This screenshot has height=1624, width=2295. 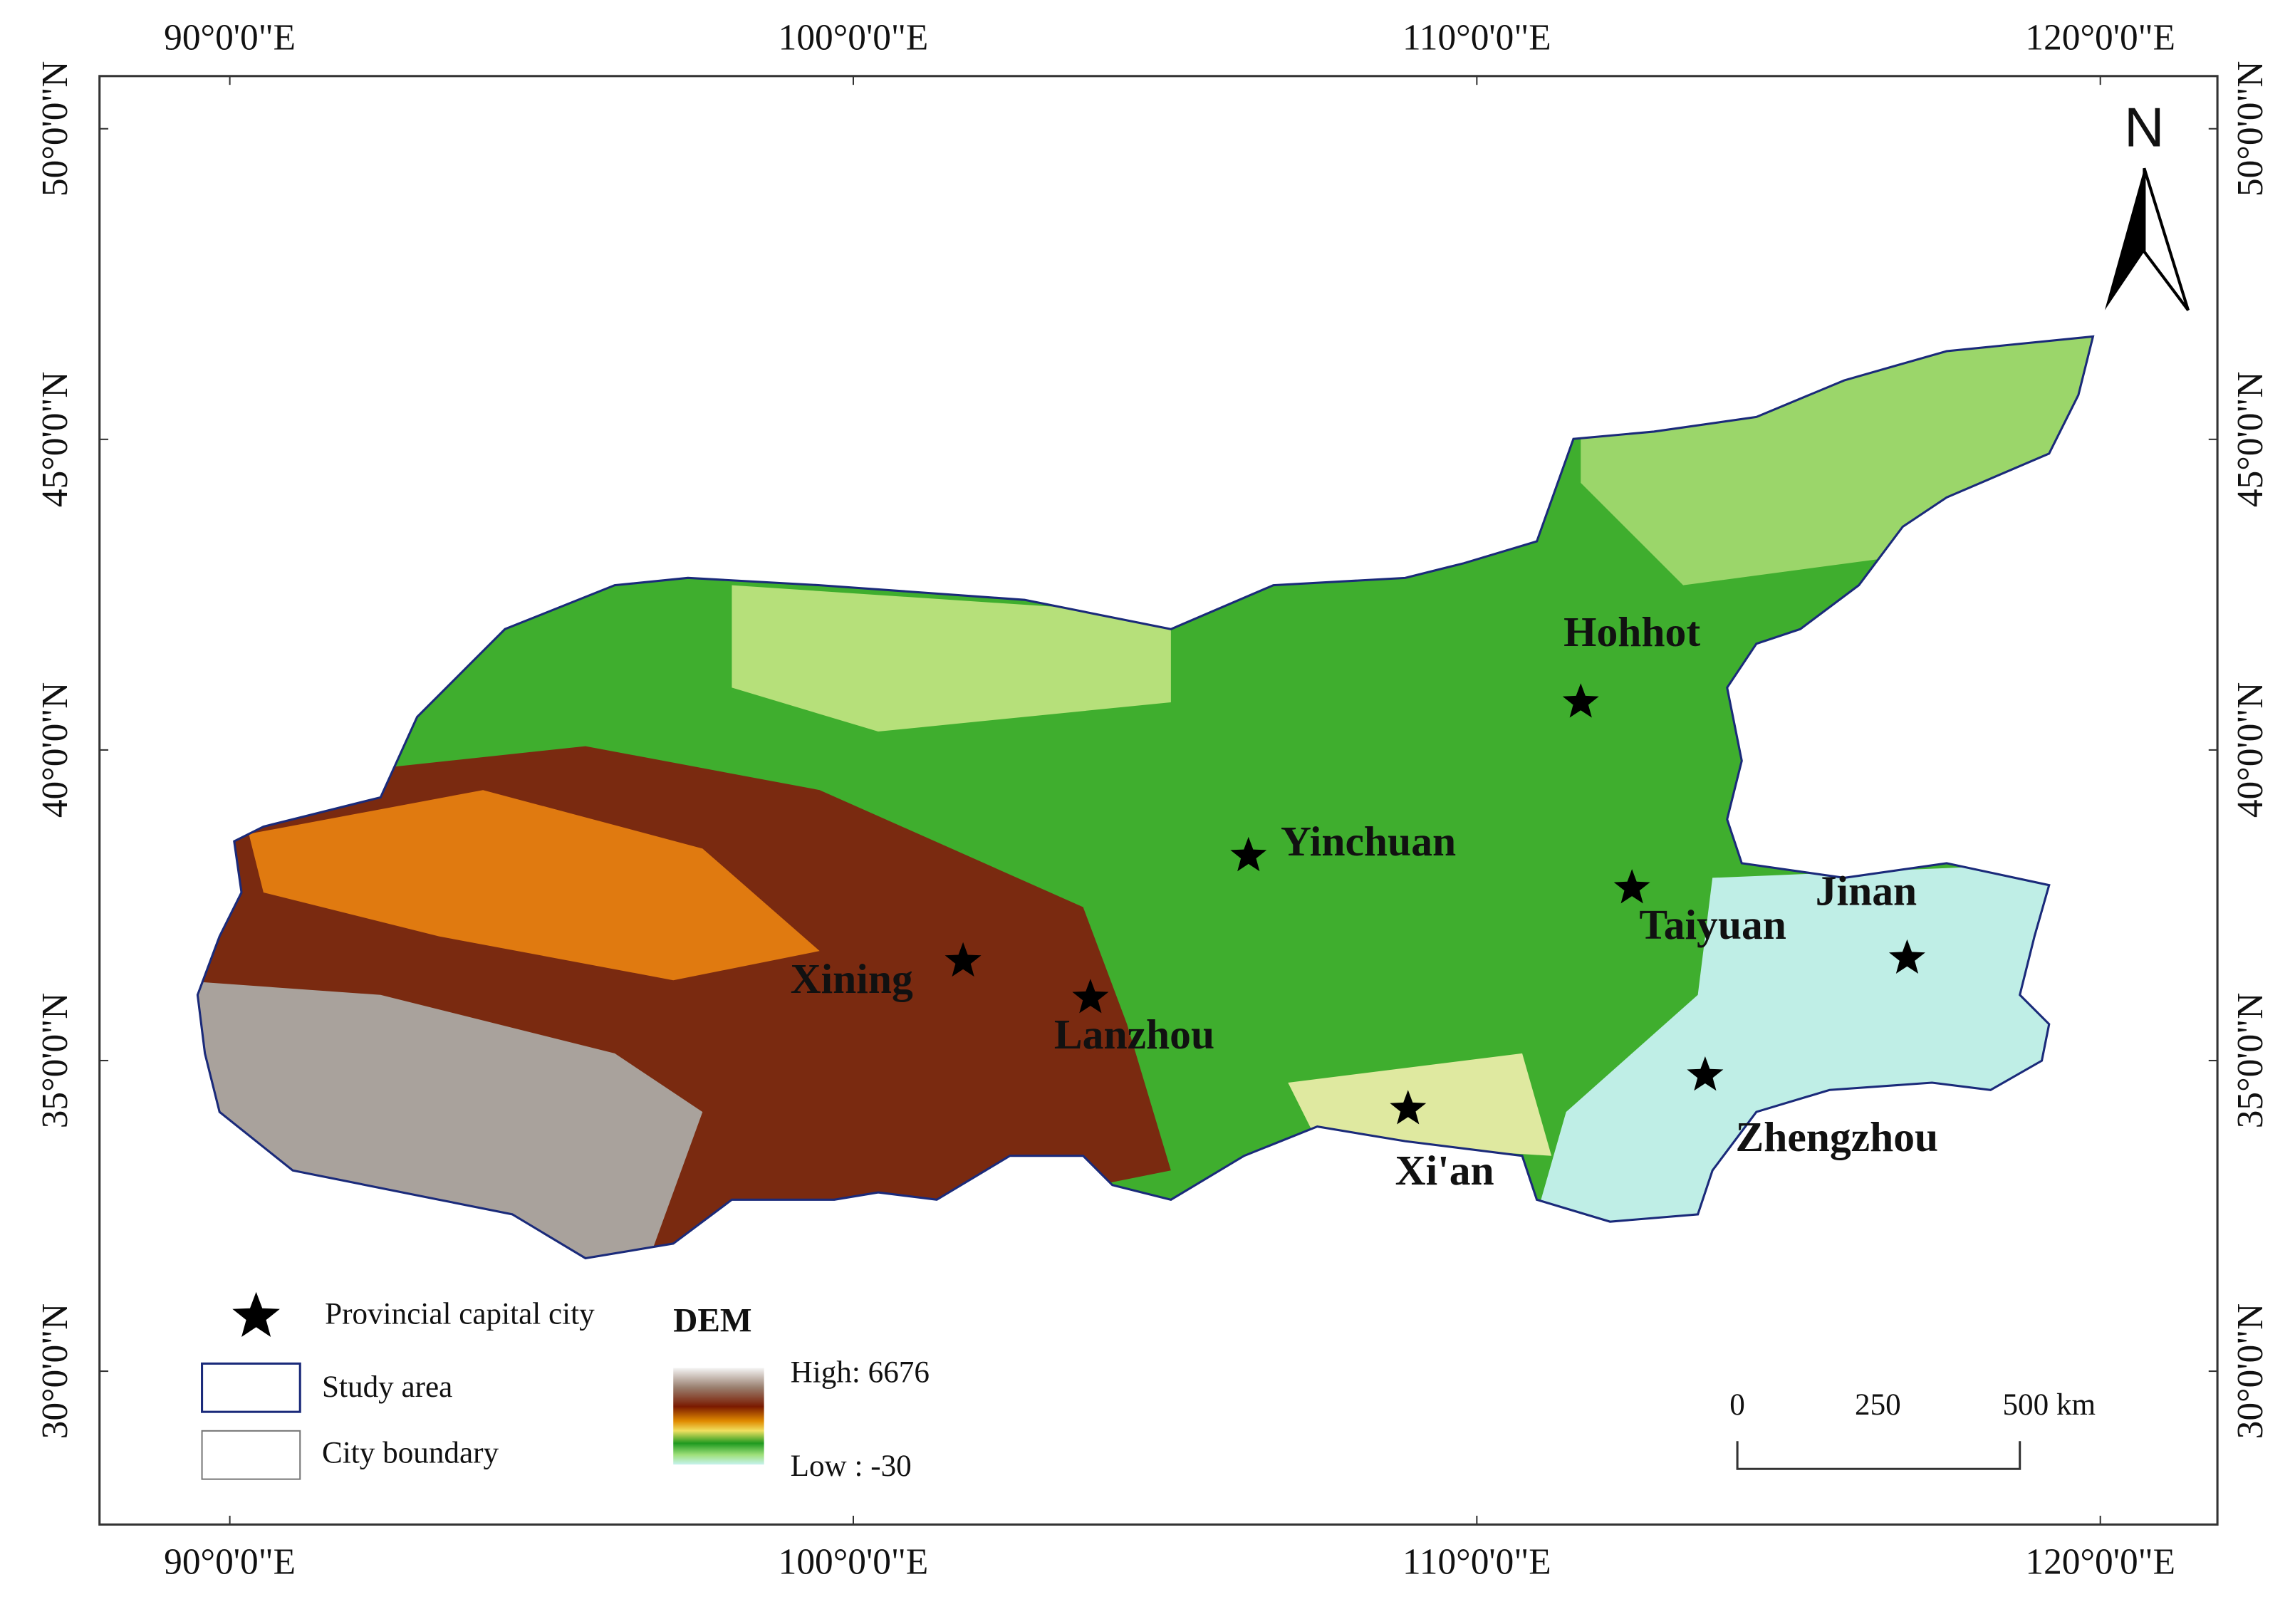 I want to click on legend-study-label: Study area, so click(x=387, y=1387).